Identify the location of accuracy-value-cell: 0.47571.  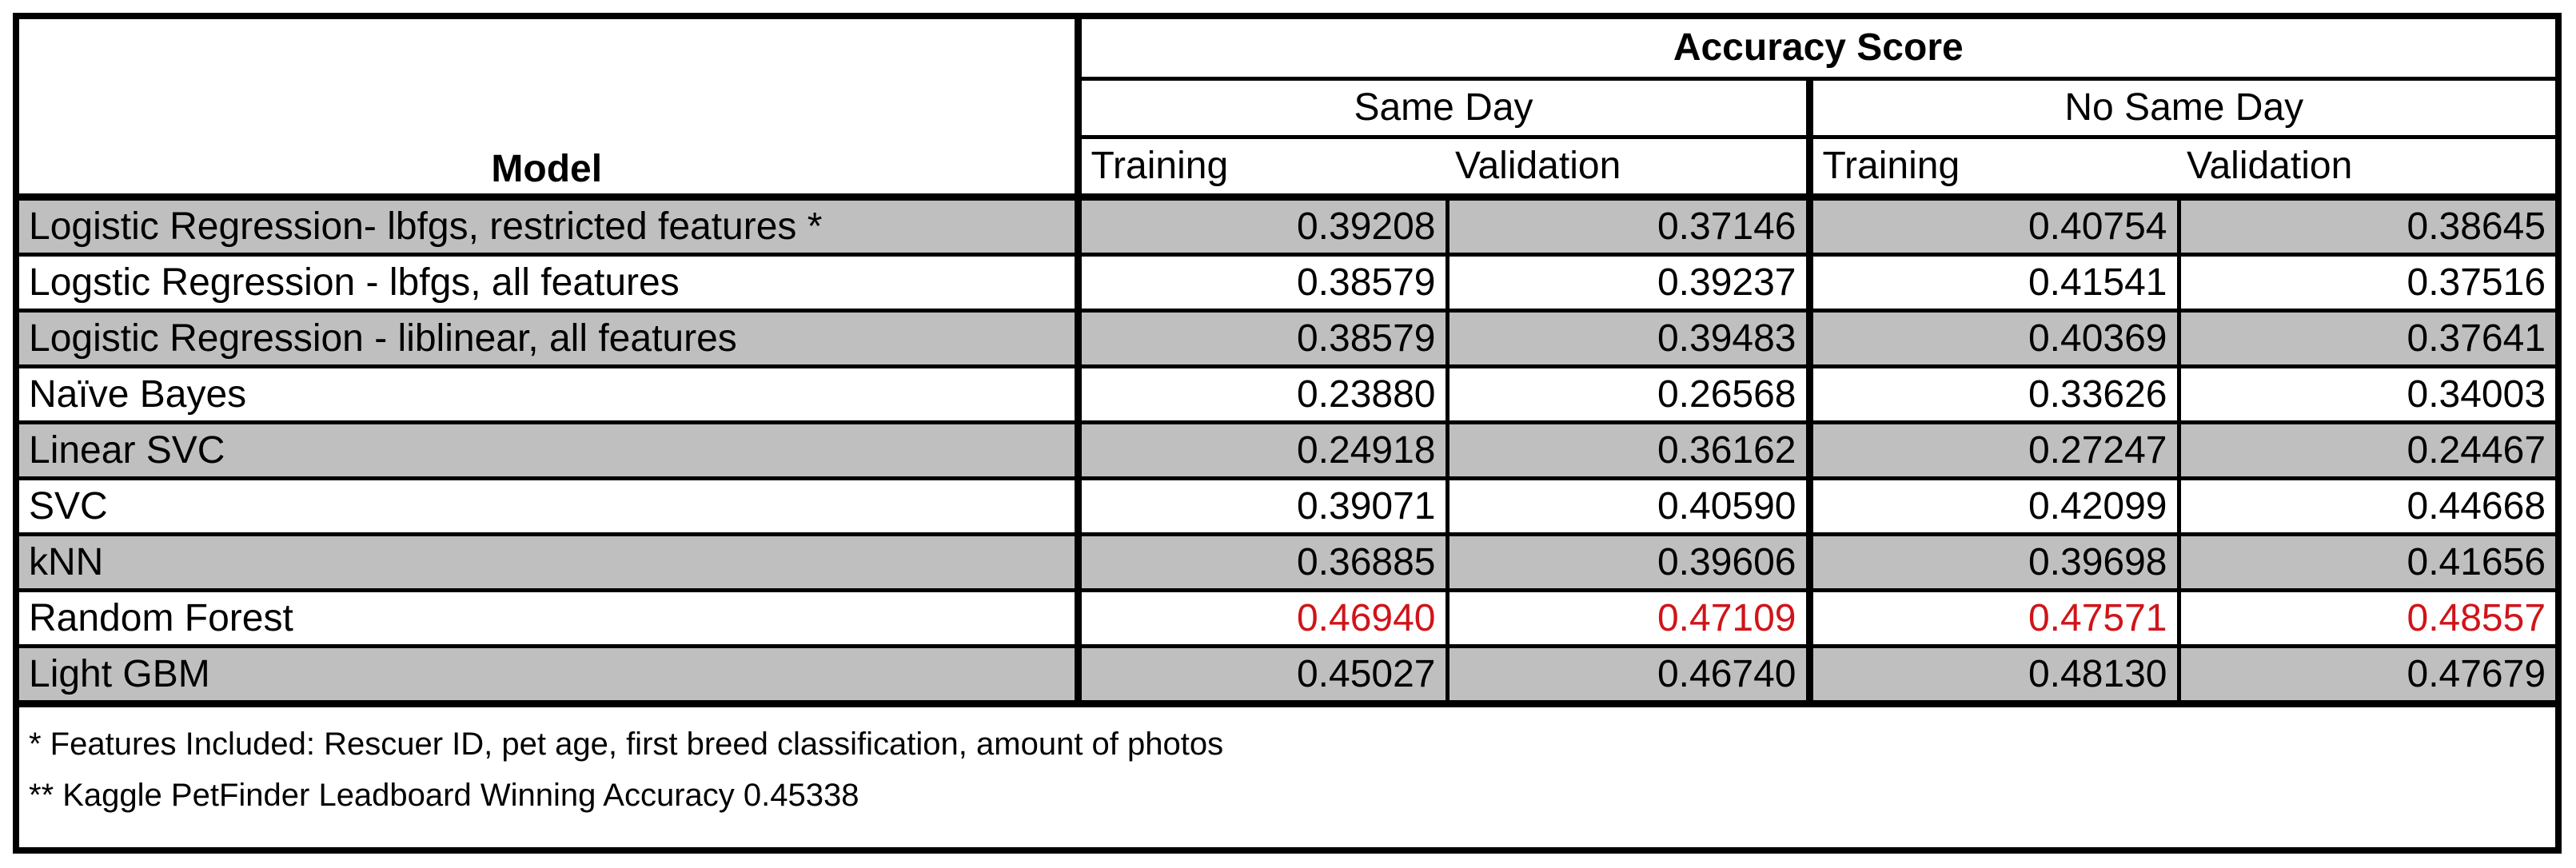
(1993, 618).